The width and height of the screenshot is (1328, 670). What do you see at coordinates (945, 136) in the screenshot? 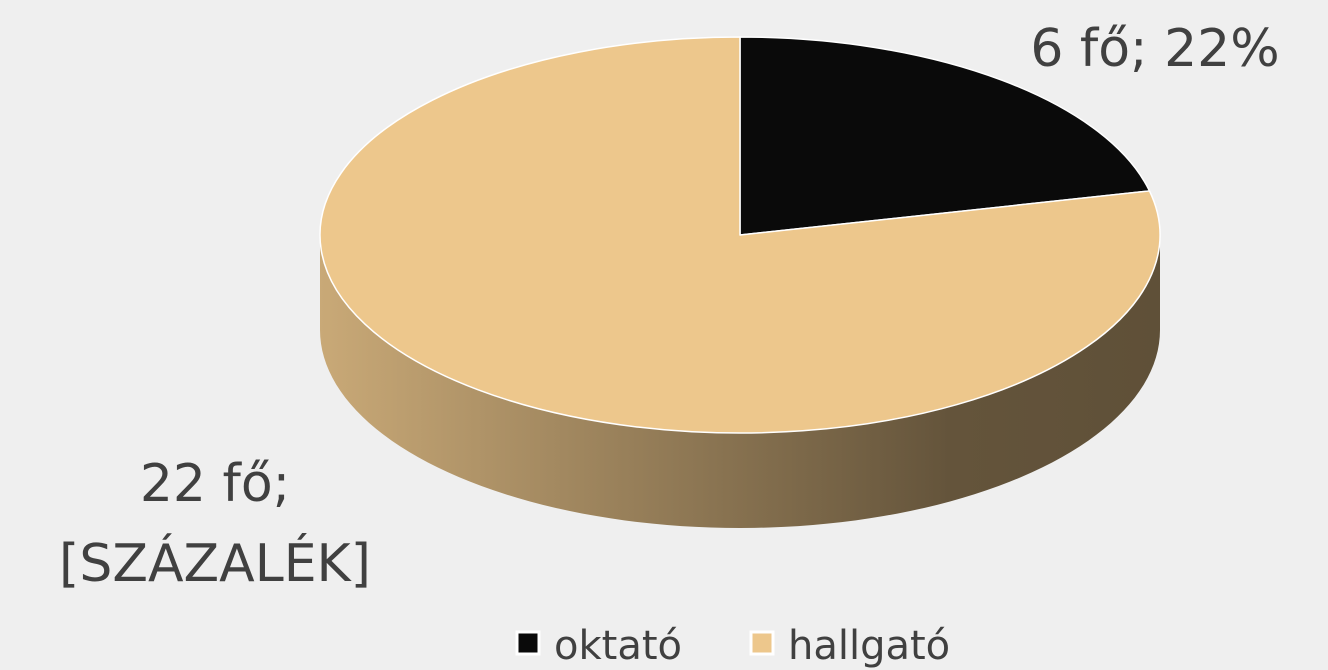
I see `pie-slice` at bounding box center [945, 136].